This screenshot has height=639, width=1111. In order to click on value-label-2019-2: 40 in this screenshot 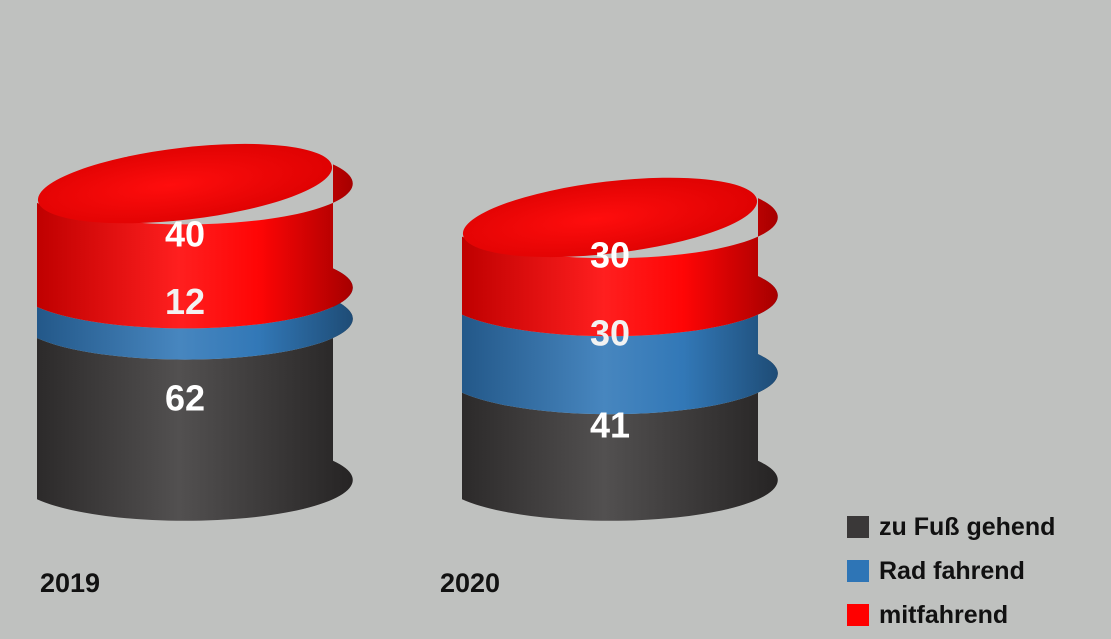, I will do `click(185, 234)`.